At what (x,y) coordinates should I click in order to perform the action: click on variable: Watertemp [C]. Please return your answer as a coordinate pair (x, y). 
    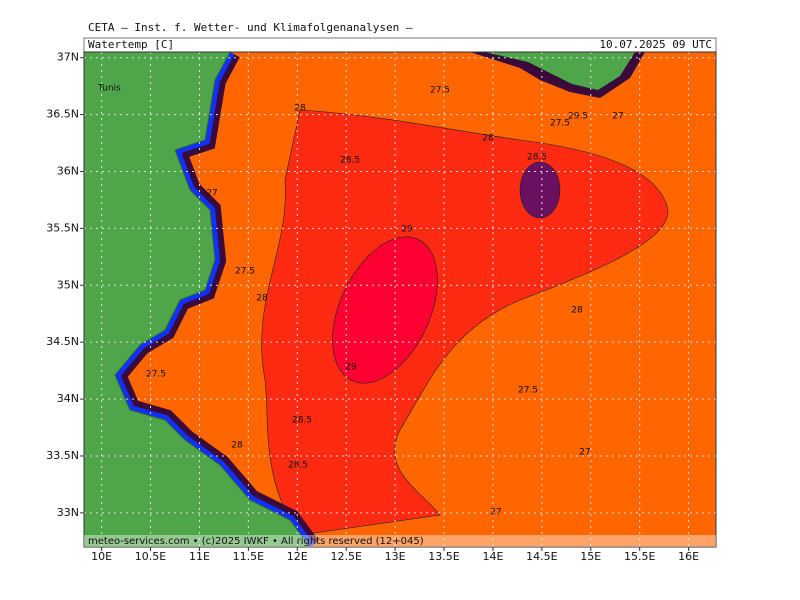
    Looking at the image, I should click on (131, 44).